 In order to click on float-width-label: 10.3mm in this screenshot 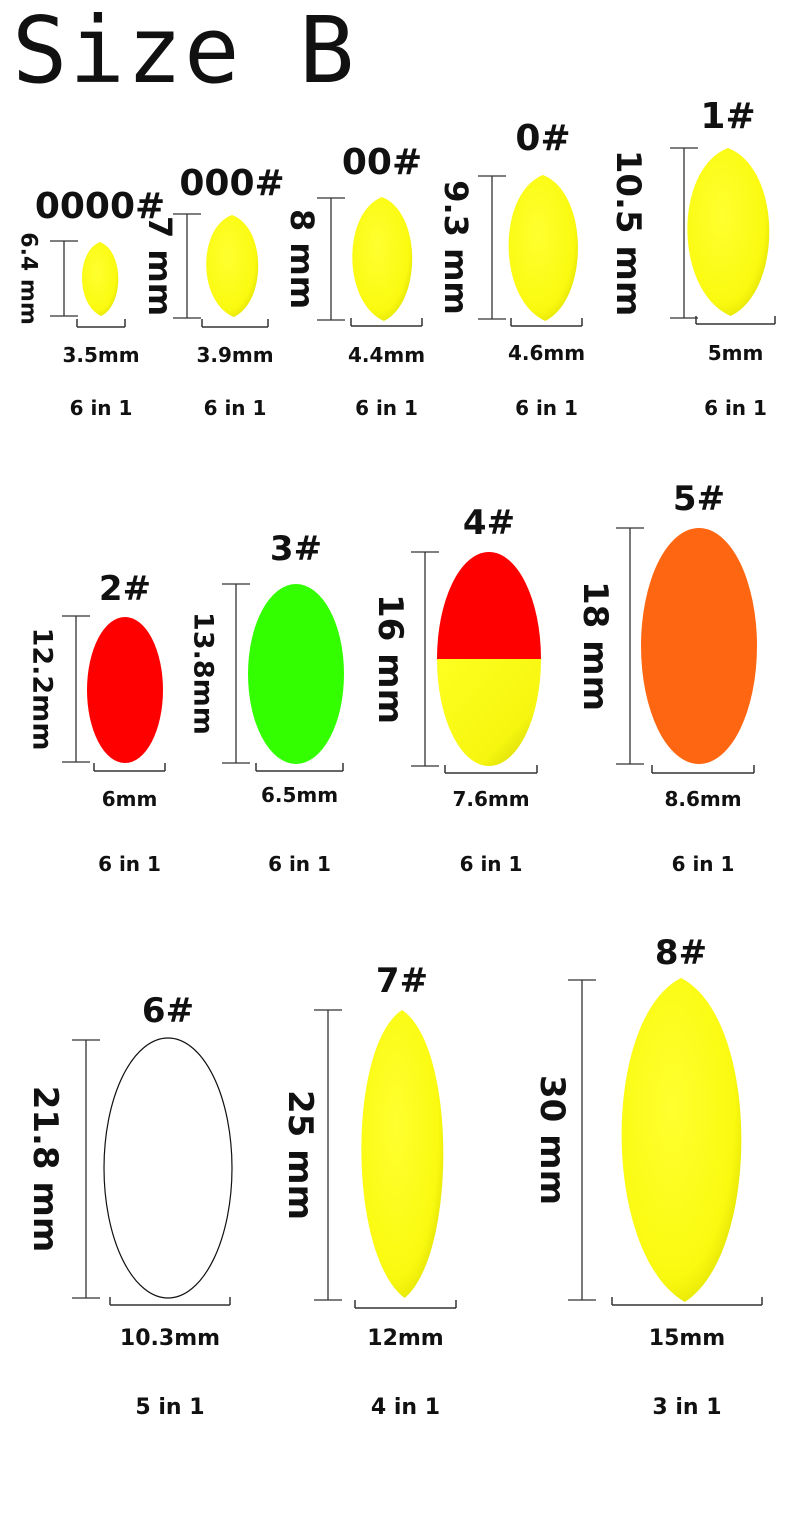, I will do `click(170, 1338)`.